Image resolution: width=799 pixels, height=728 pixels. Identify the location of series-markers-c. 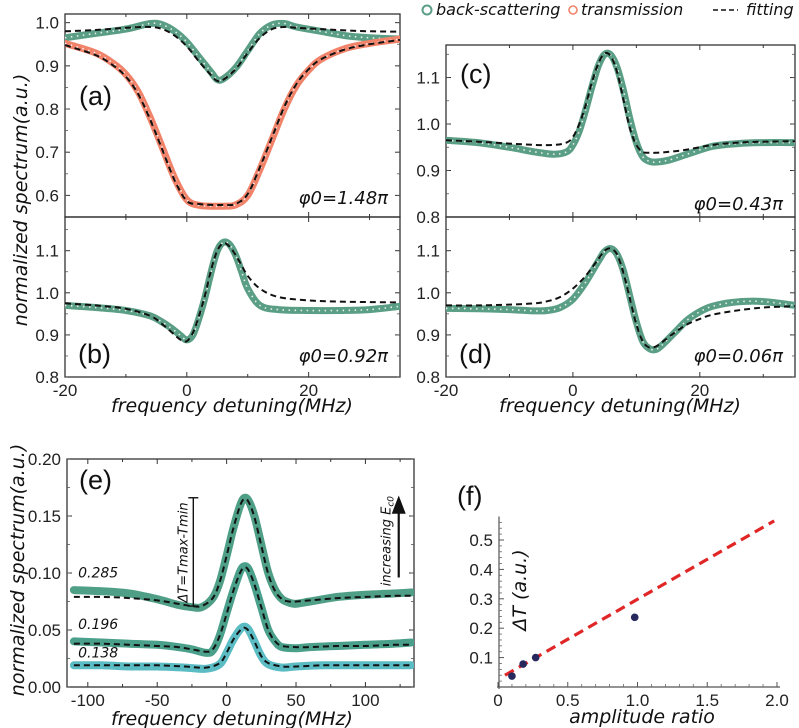
(620, 107).